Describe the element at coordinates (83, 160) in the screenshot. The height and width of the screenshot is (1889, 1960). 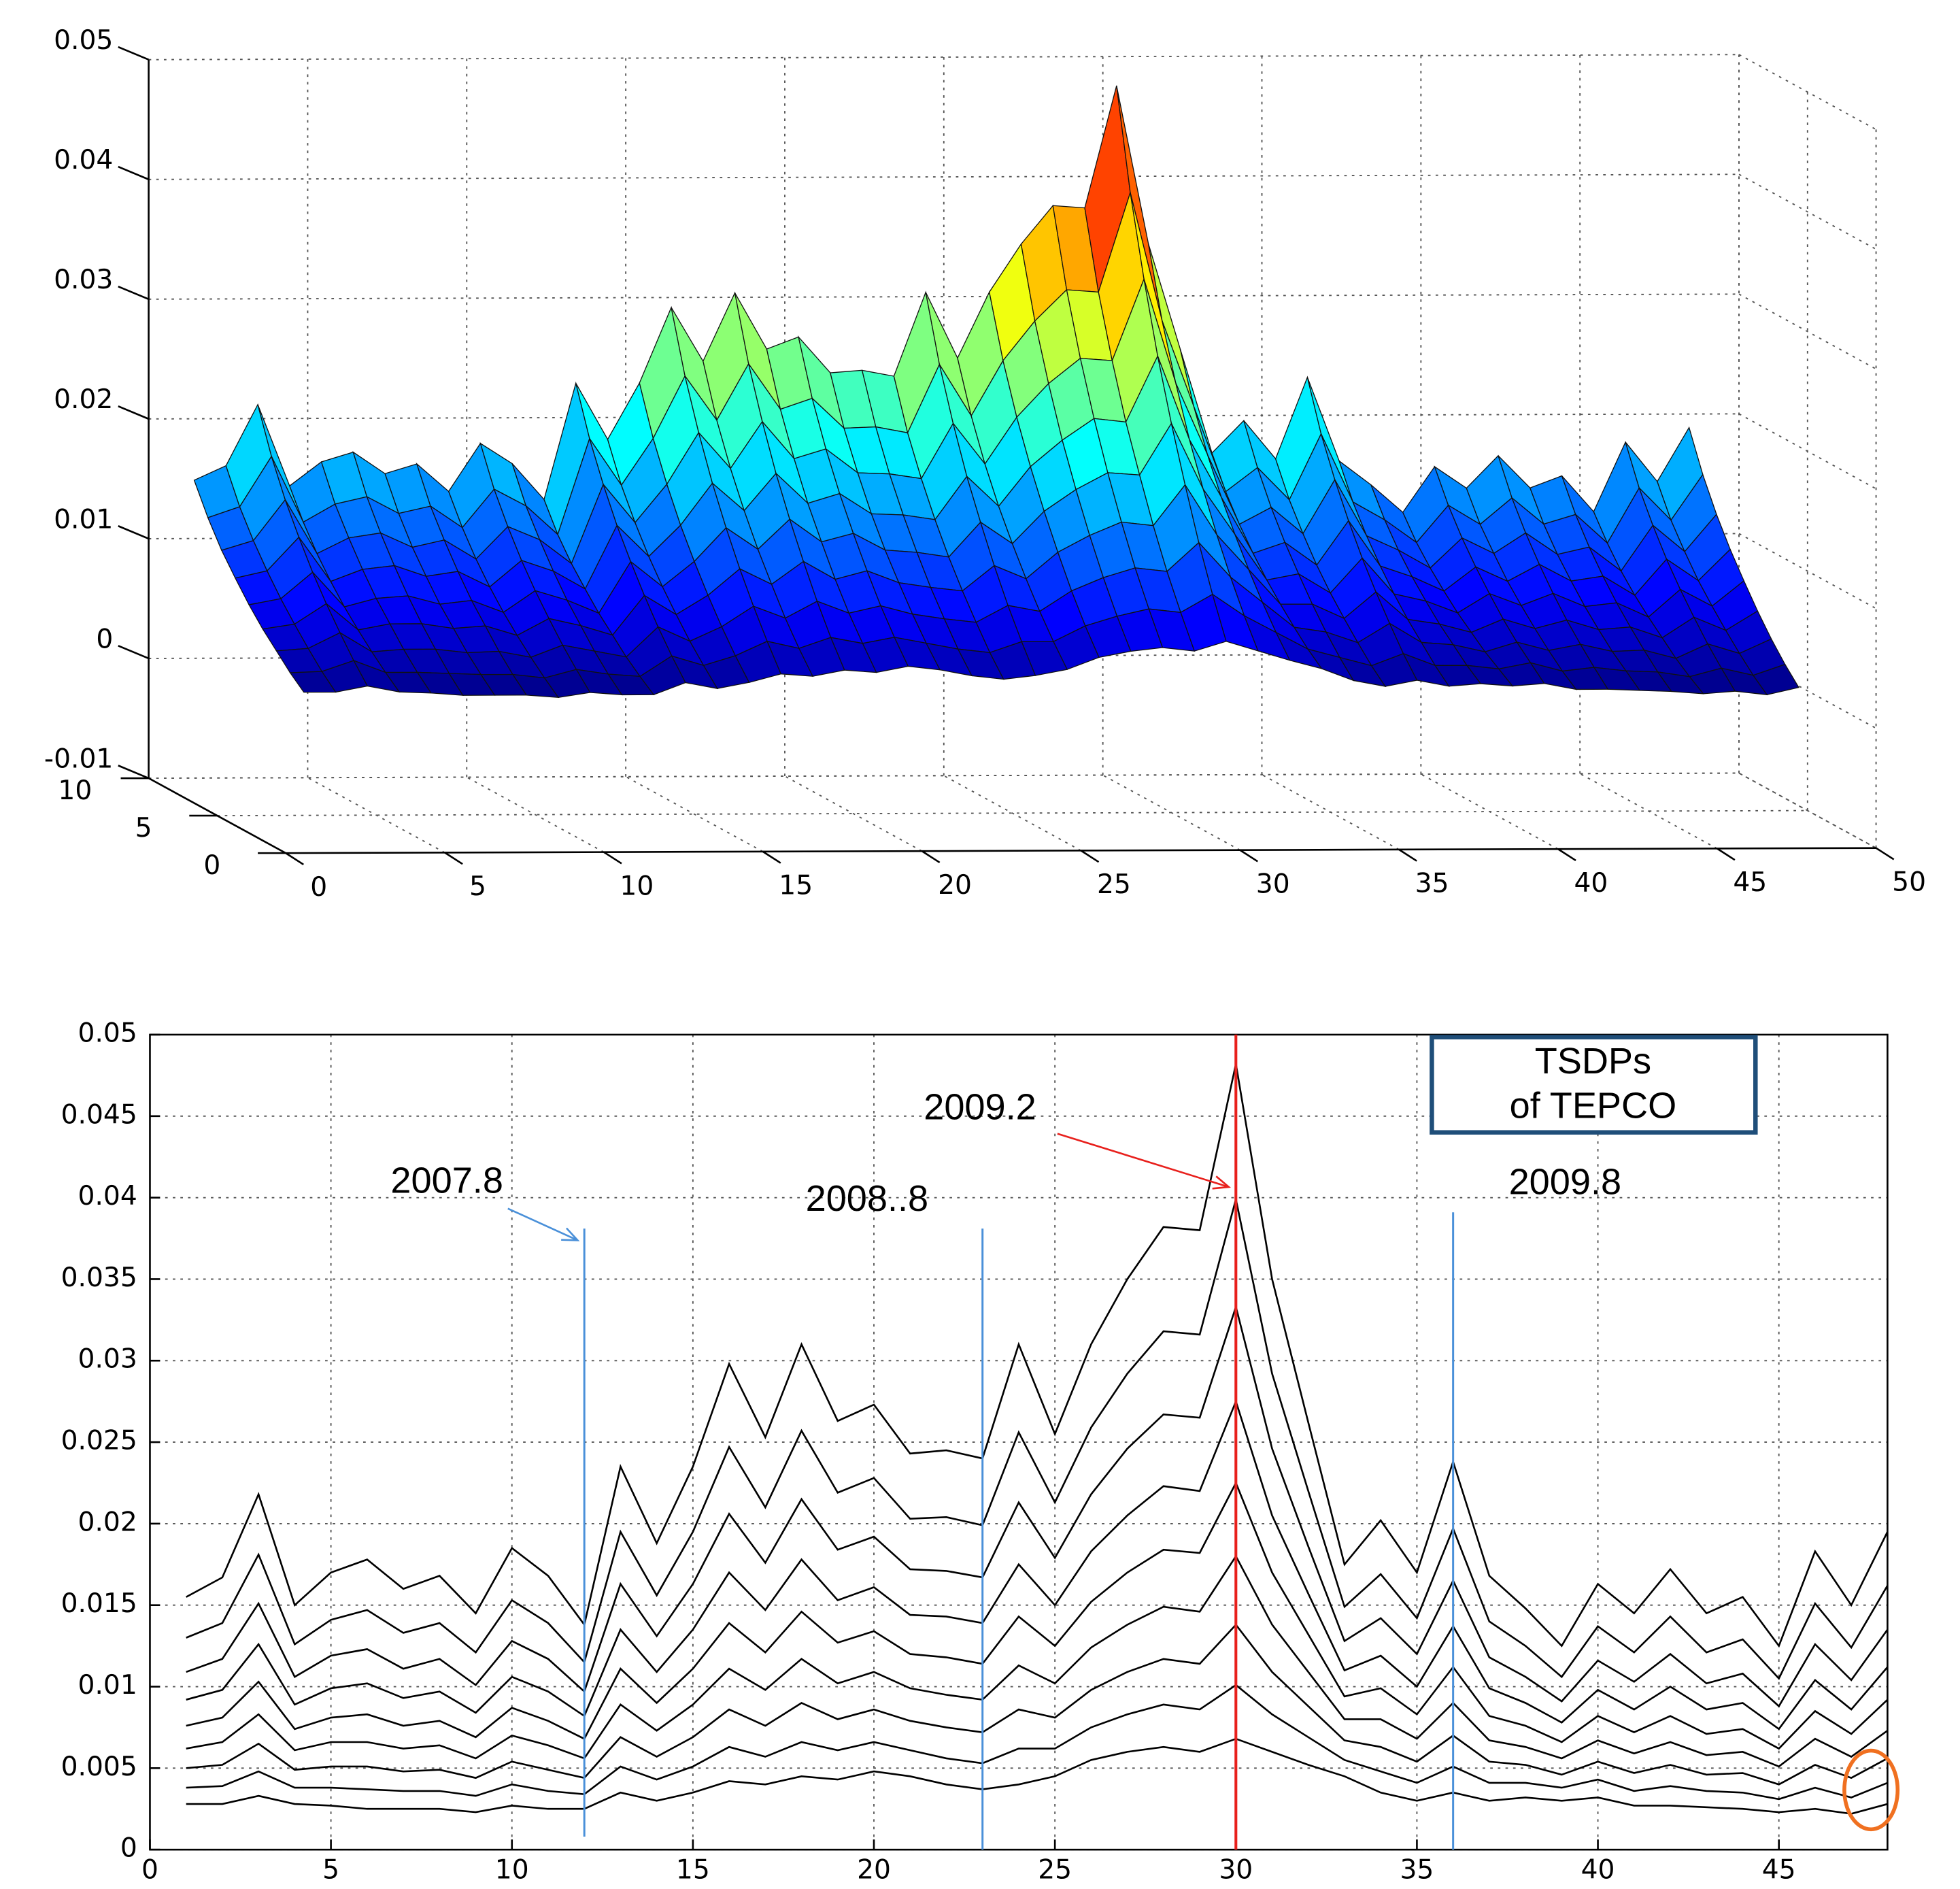
I see `z-tick-label: 0.04` at that location.